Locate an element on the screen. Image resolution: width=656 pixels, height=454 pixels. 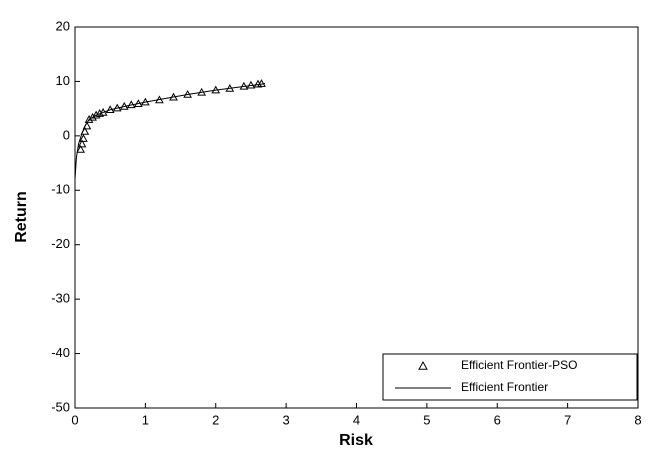
y-axis-label: Return is located at coordinates (21, 217).